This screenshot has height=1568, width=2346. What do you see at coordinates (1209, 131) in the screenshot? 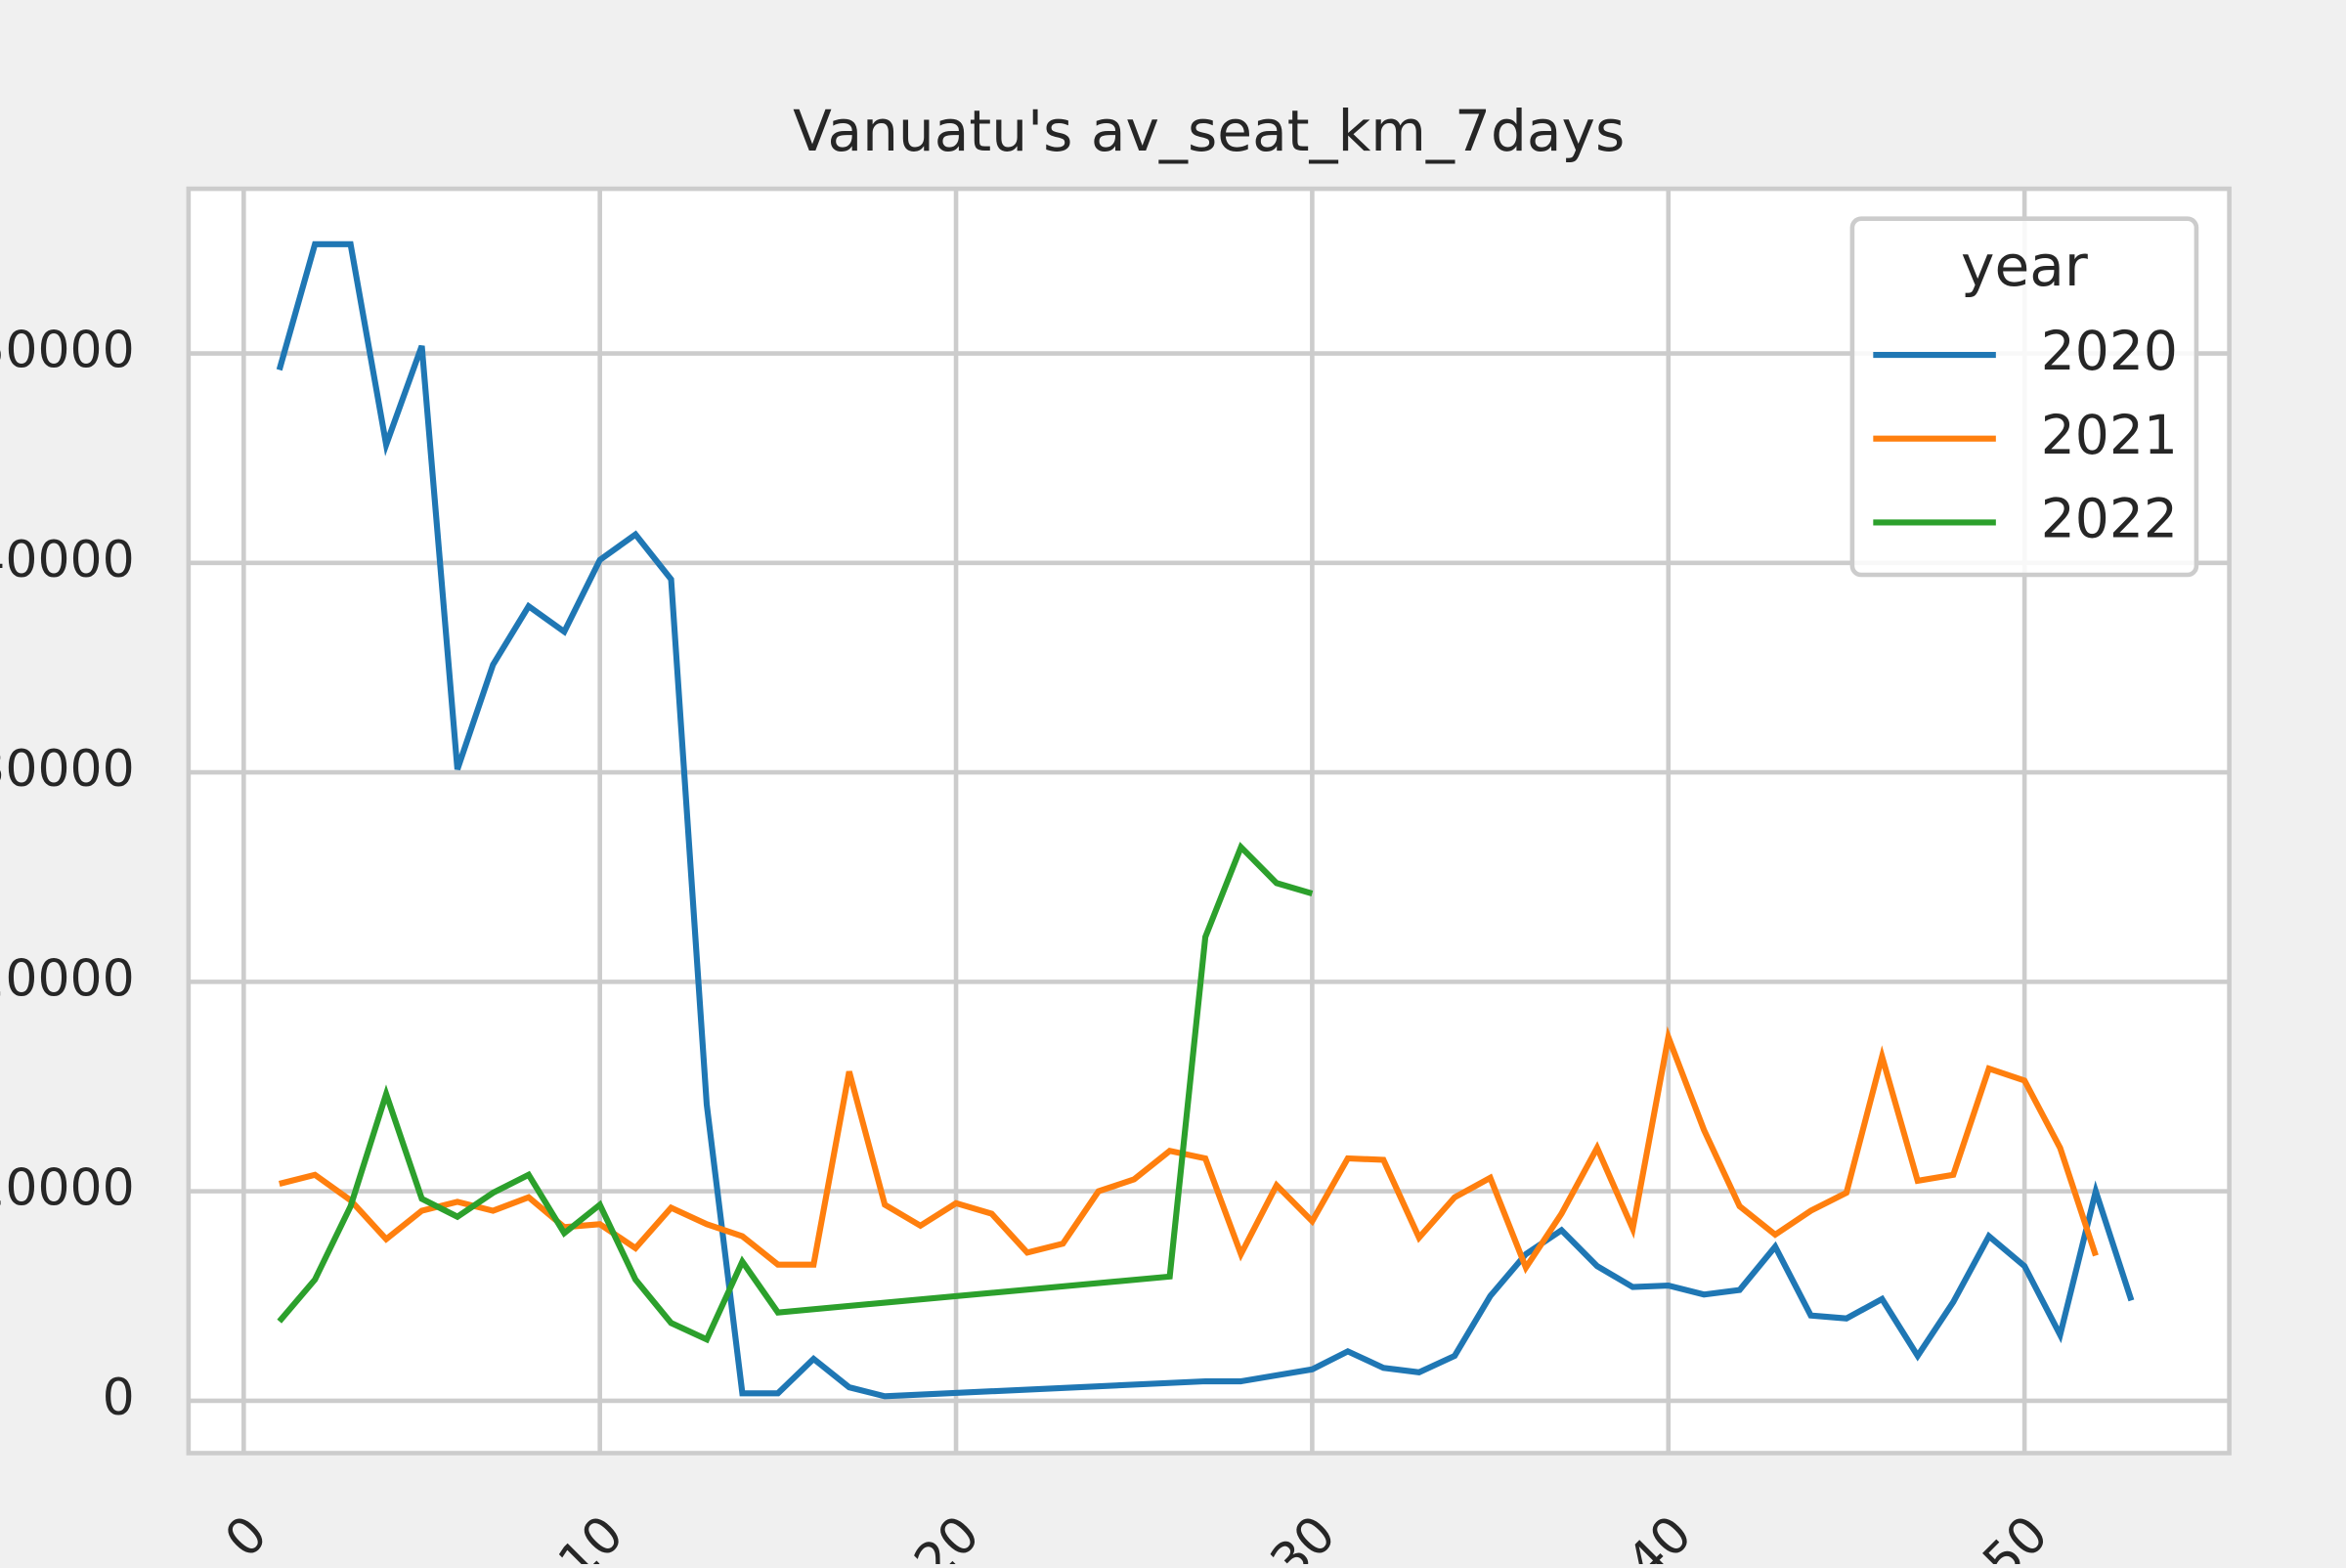
I see `chart-title: Vanuatu's av_seat_km_7days` at bounding box center [1209, 131].